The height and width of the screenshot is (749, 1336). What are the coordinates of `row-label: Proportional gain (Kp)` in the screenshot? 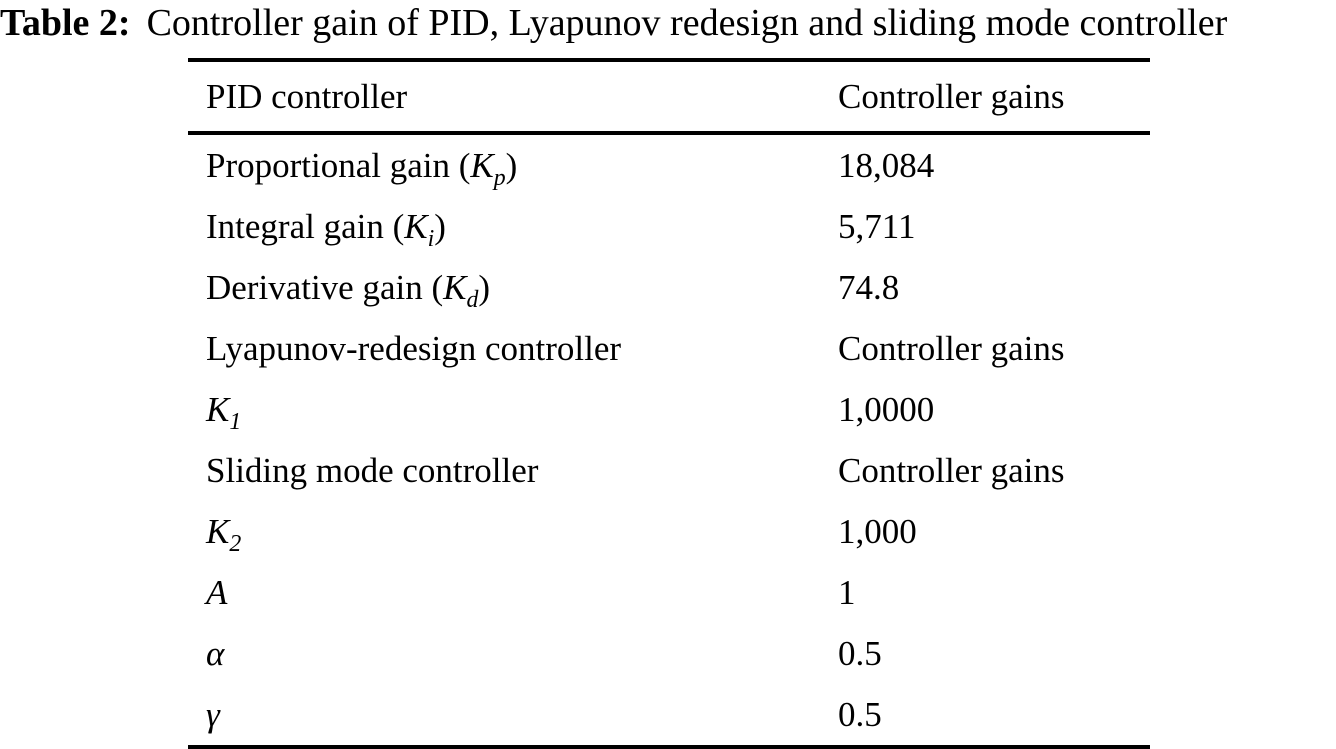 It's located at (362, 168).